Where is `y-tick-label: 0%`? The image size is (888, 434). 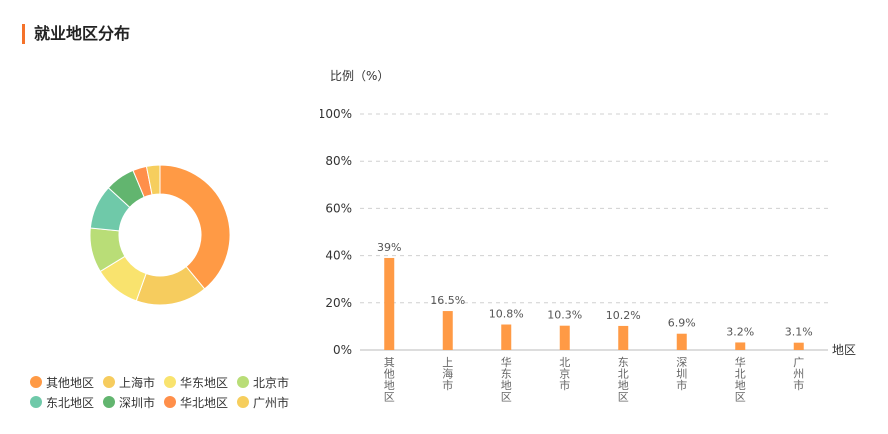 y-tick-label: 0% is located at coordinates (342, 350).